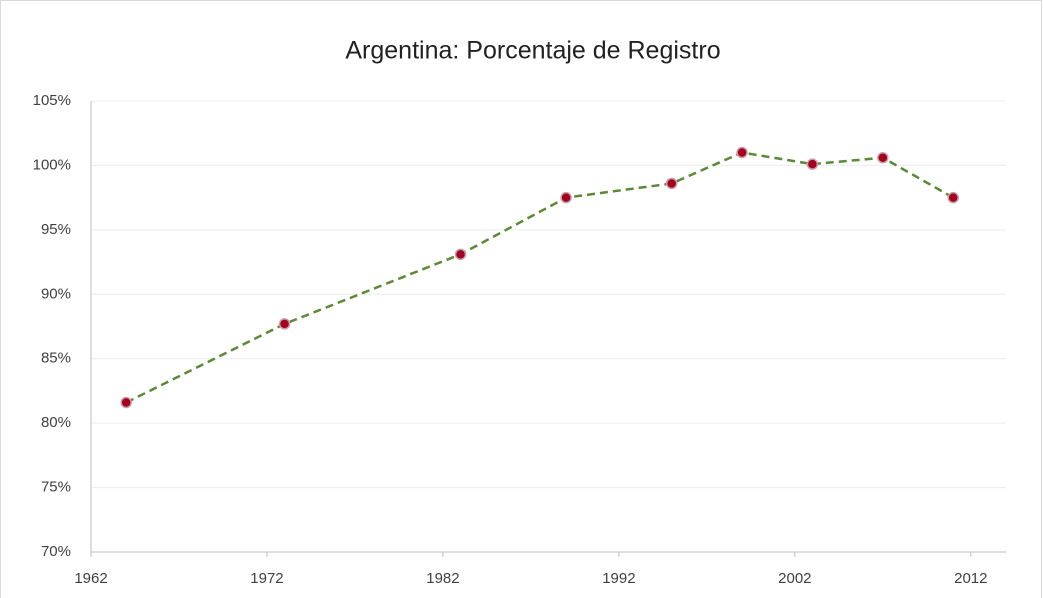  Describe the element at coordinates (56, 293) in the screenshot. I see `y-tick-label: 90%` at that location.